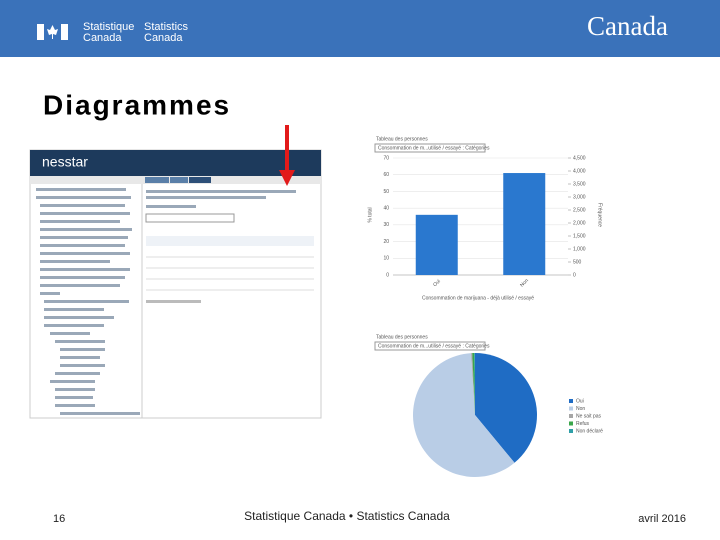 This screenshot has height=540, width=720. Describe the element at coordinates (579, 184) in the screenshot. I see `y2-tick-label: 3,500` at that location.